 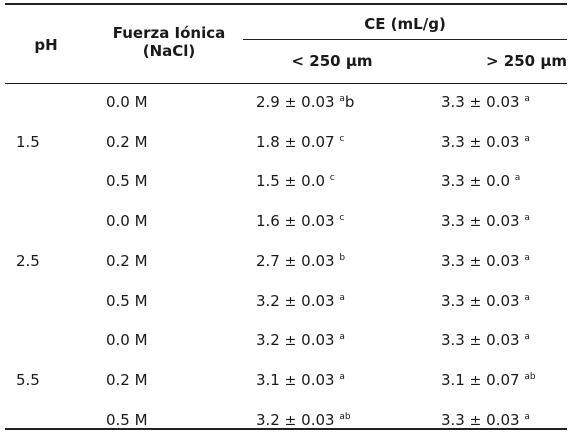 What do you see at coordinates (286, 4) in the screenshot?
I see `top-rule` at bounding box center [286, 4].